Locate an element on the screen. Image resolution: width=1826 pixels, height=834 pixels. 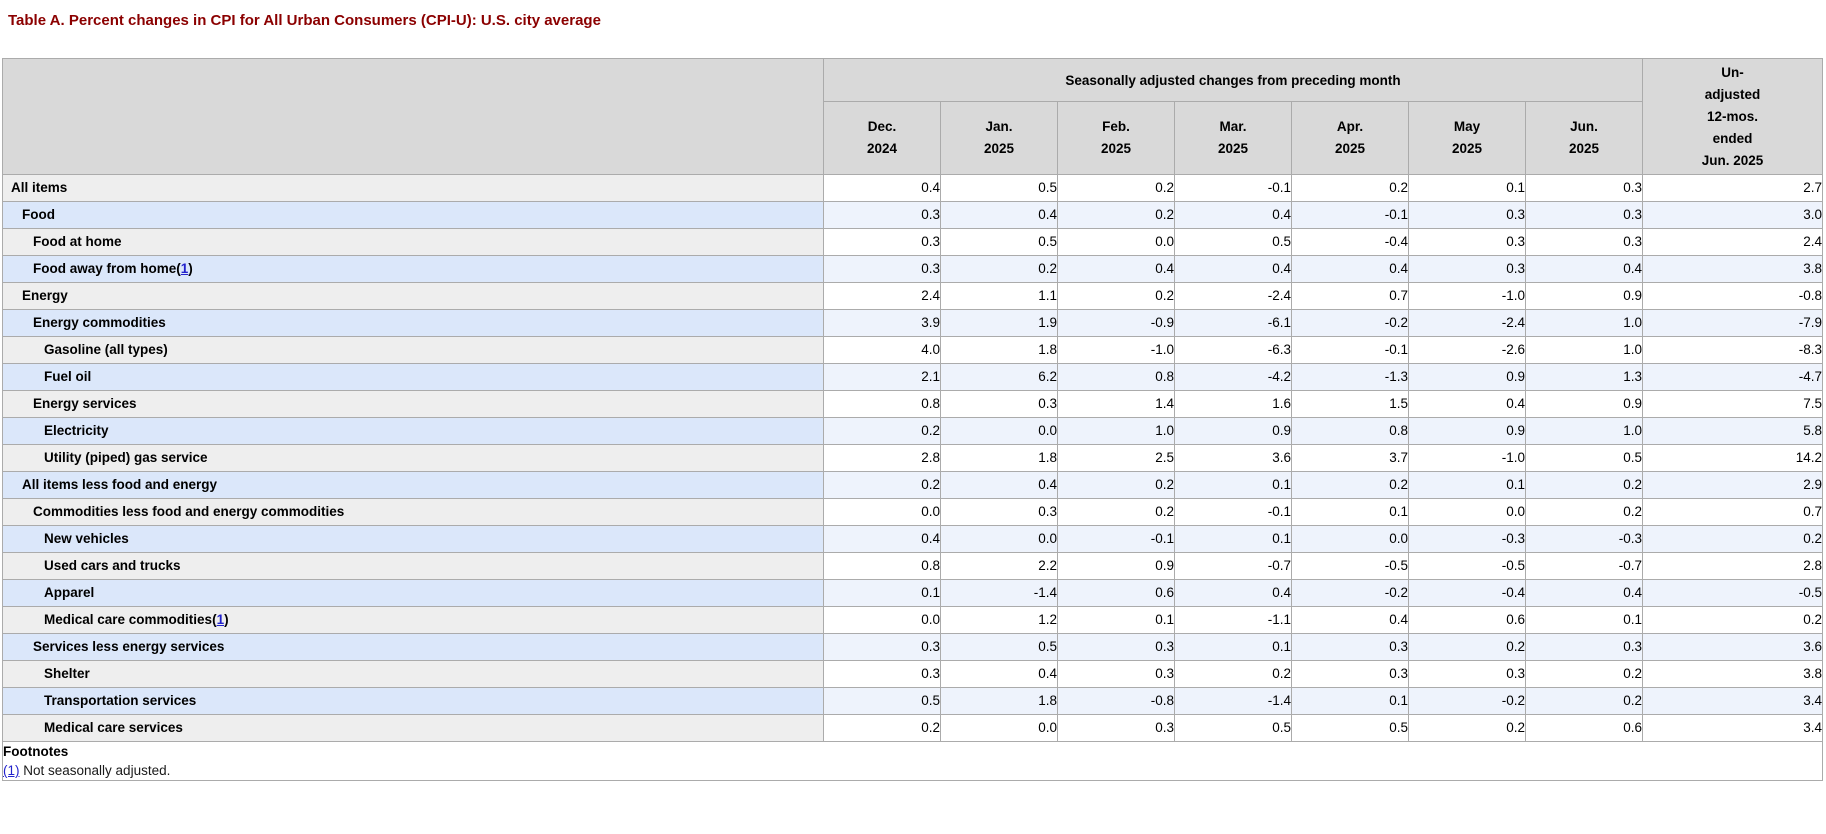
value-cell-unadjusted-12mo: 0.2 is located at coordinates (1732, 539).